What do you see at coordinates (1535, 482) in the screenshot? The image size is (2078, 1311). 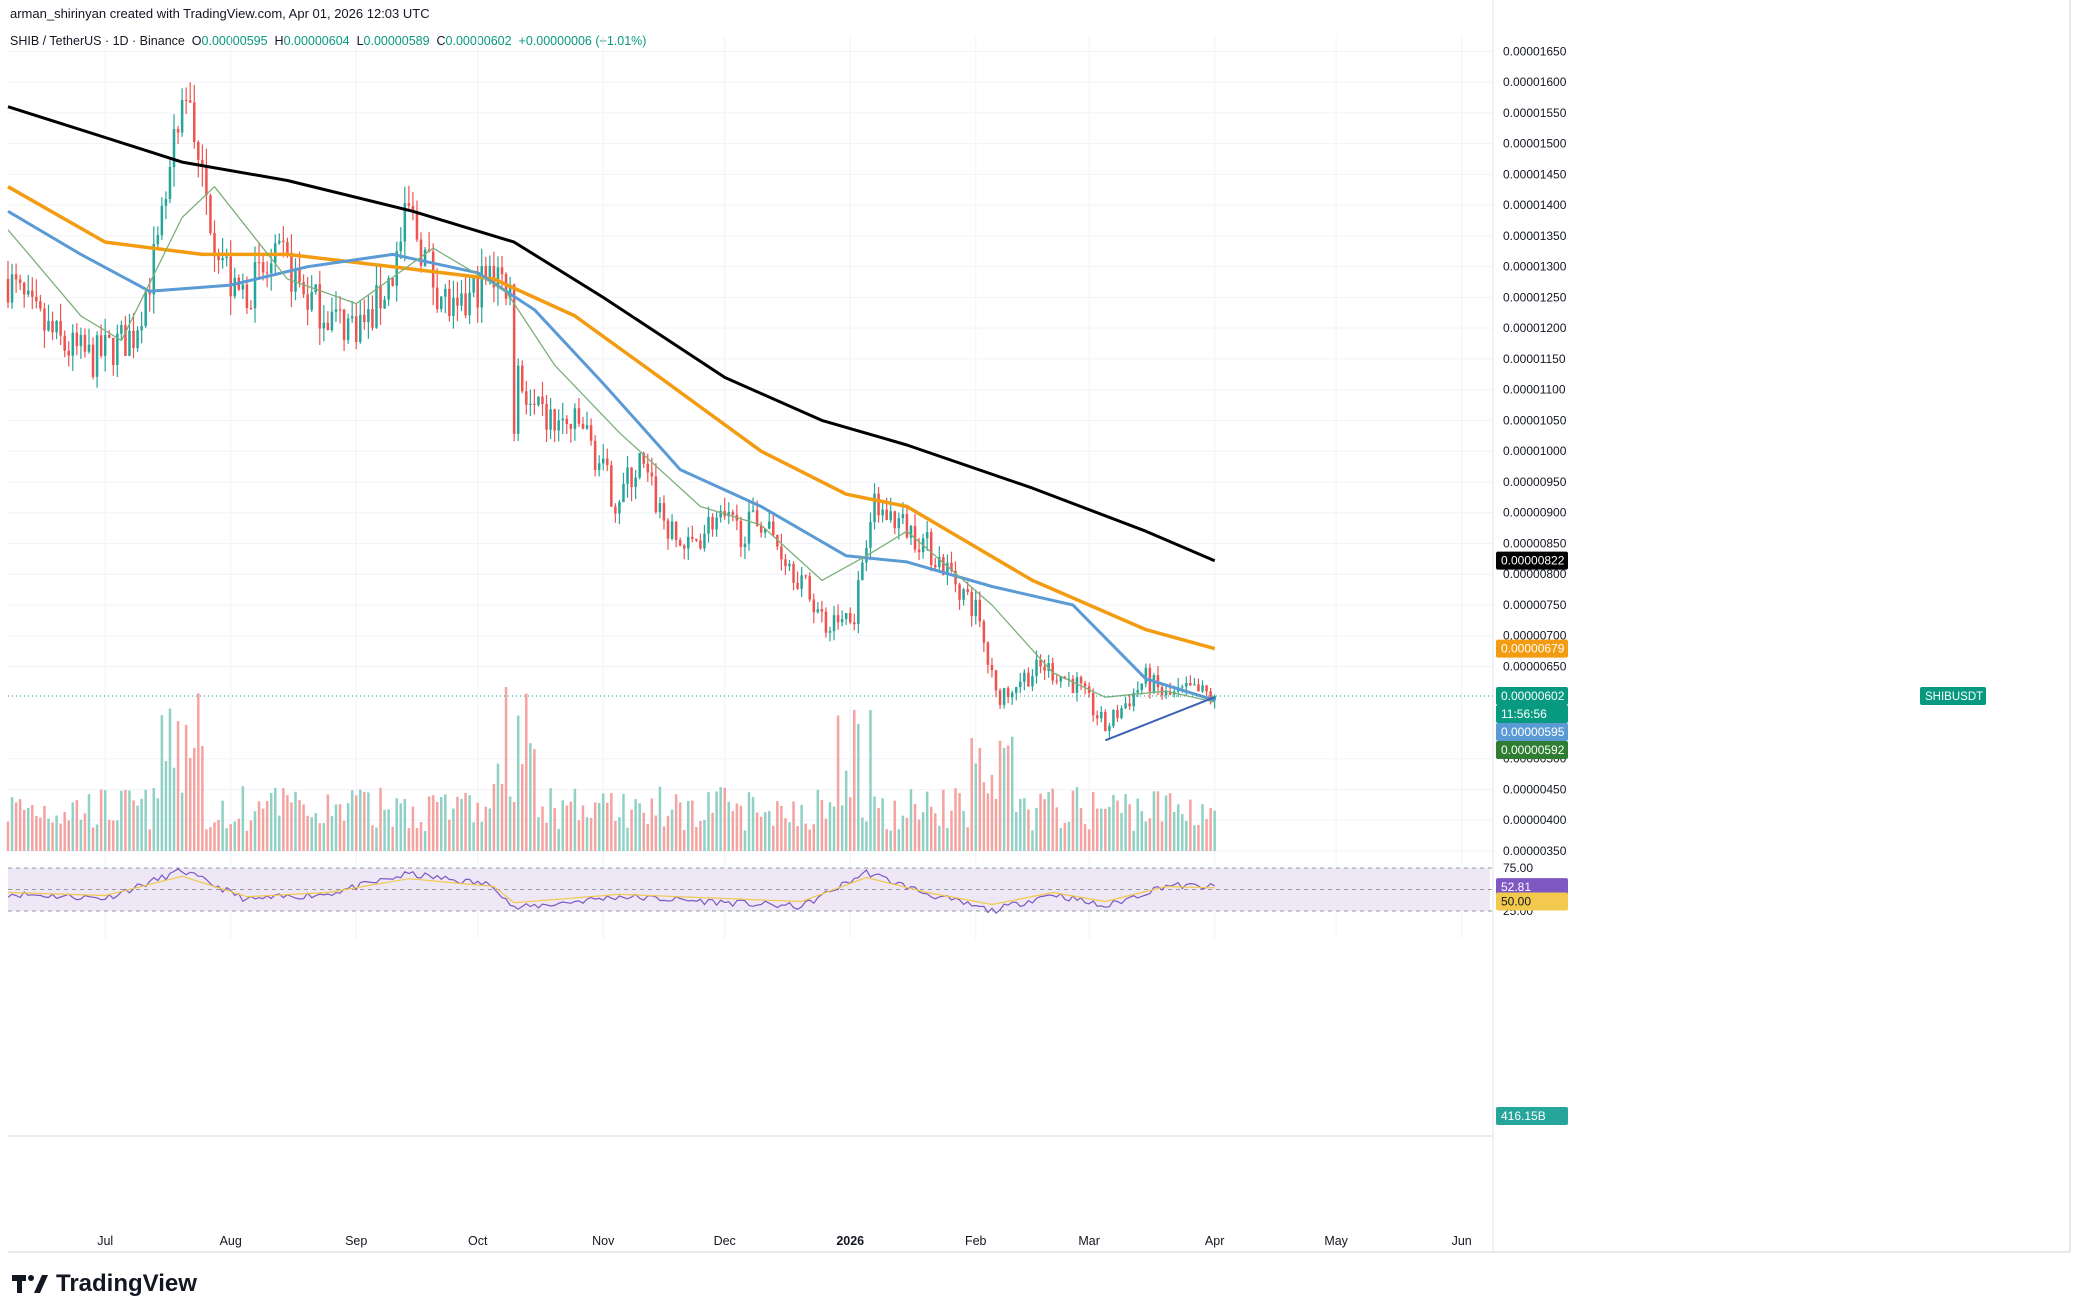 I see `y-tick-label: 0.00000950` at bounding box center [1535, 482].